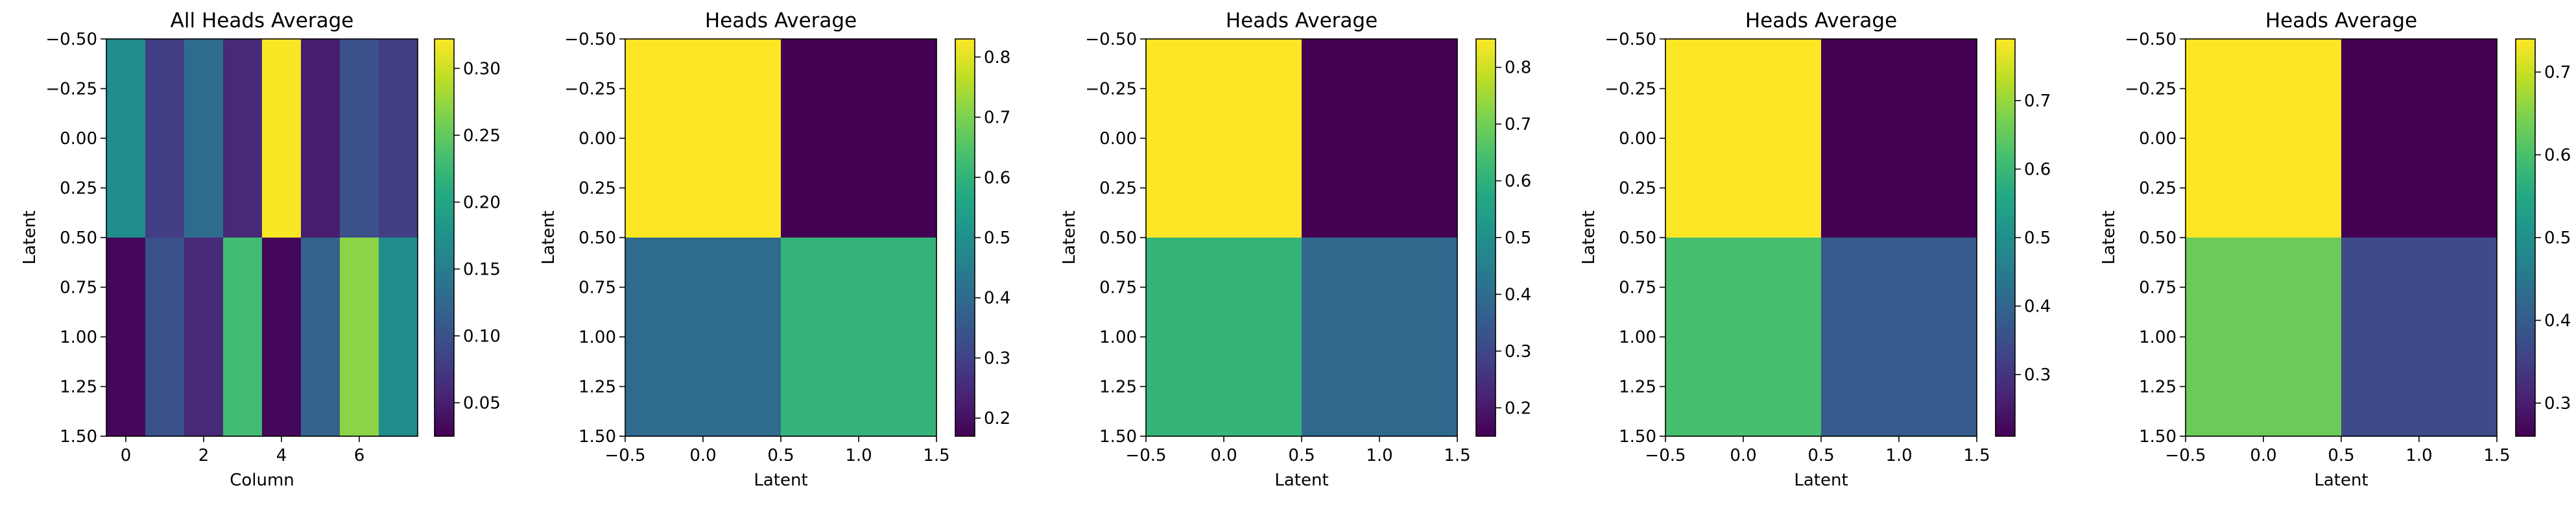 Image resolution: width=2576 pixels, height=505 pixels. What do you see at coordinates (597, 338) in the screenshot?
I see `y-tick-label: 1.00` at bounding box center [597, 338].